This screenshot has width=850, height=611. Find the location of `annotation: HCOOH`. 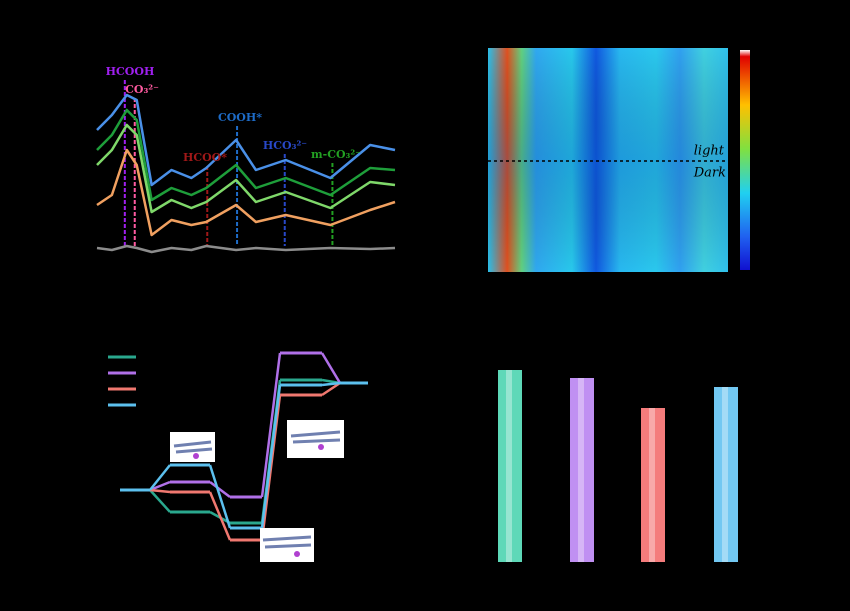

annotation: HCOOH is located at coordinates (130, 71).